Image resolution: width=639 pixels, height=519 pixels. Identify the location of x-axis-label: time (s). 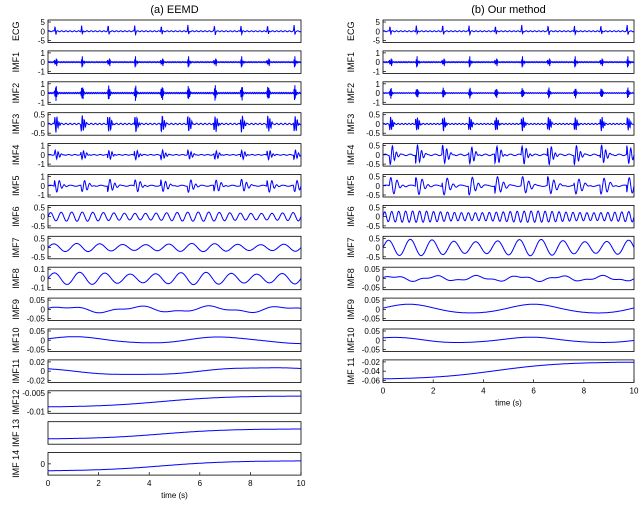
(508, 402).